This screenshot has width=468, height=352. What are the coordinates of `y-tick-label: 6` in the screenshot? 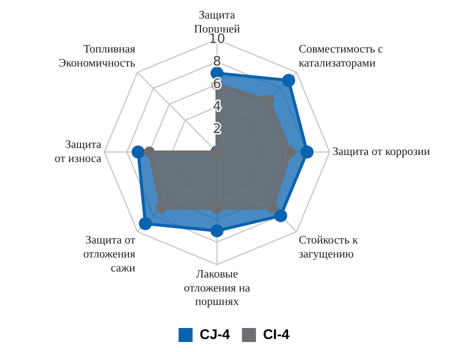 It's located at (217, 84).